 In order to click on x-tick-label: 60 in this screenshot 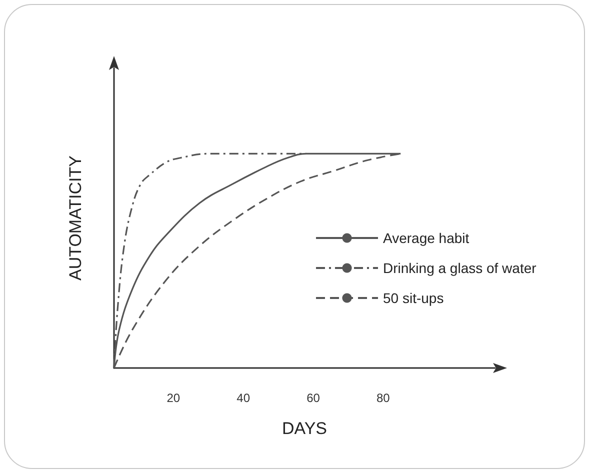, I will do `click(313, 398)`.